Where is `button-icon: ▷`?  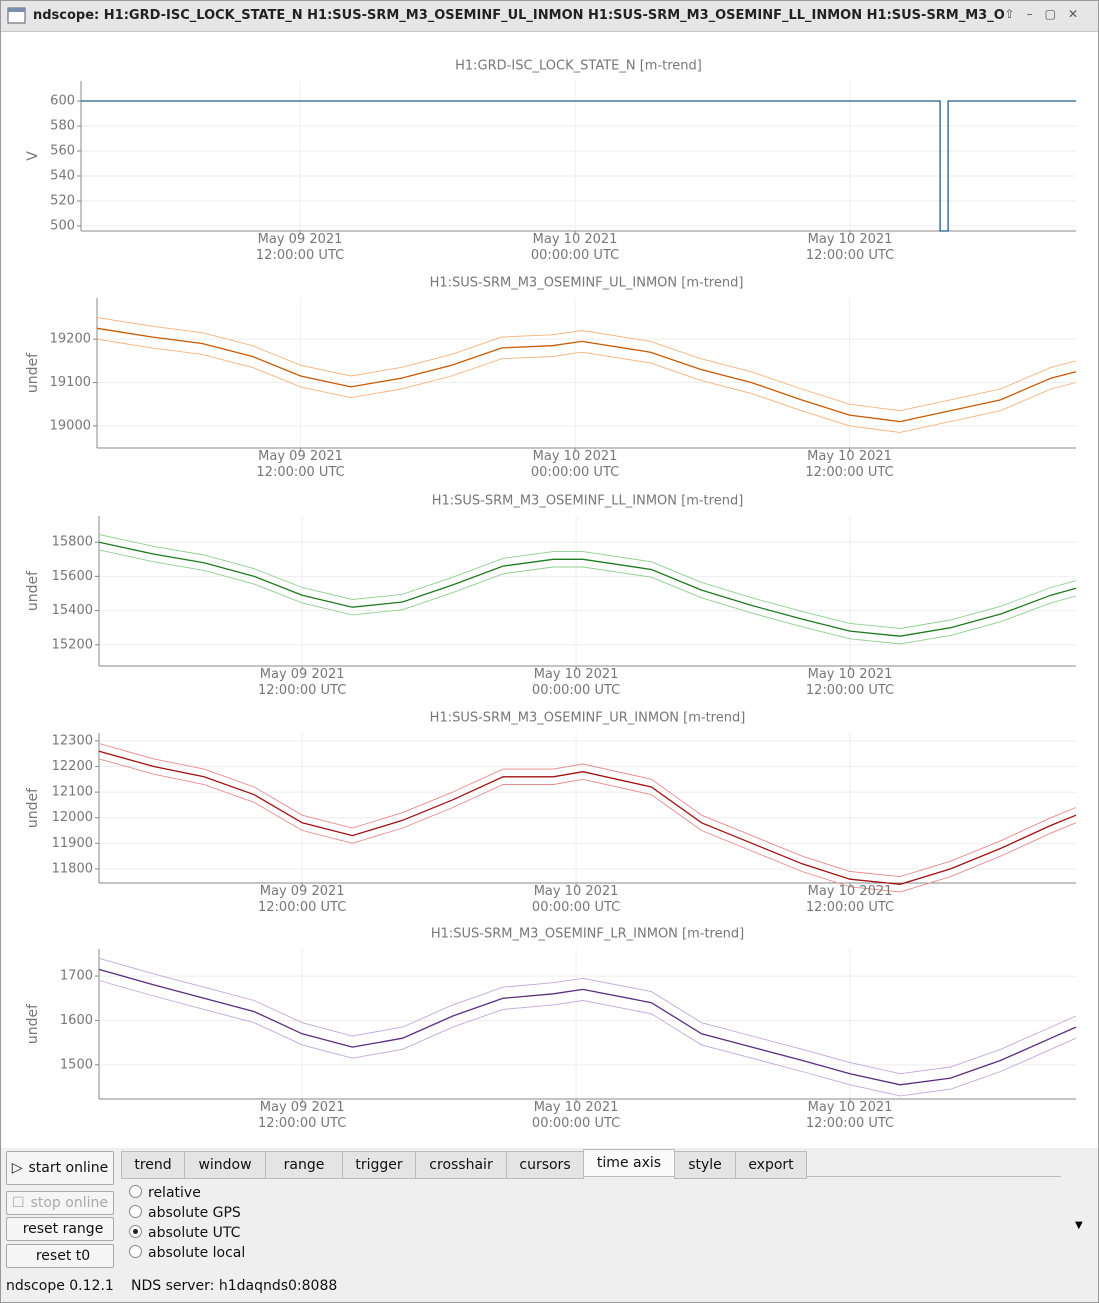
button-icon: ▷ is located at coordinates (17, 1168).